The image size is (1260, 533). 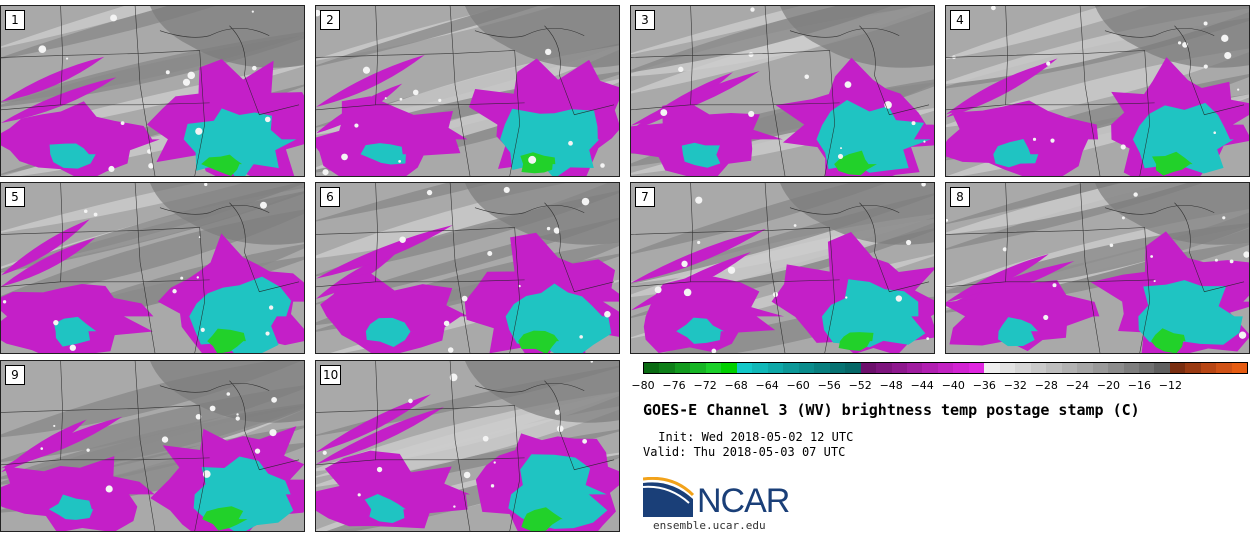 I want to click on member-number-label: 6, so click(x=330, y=197).